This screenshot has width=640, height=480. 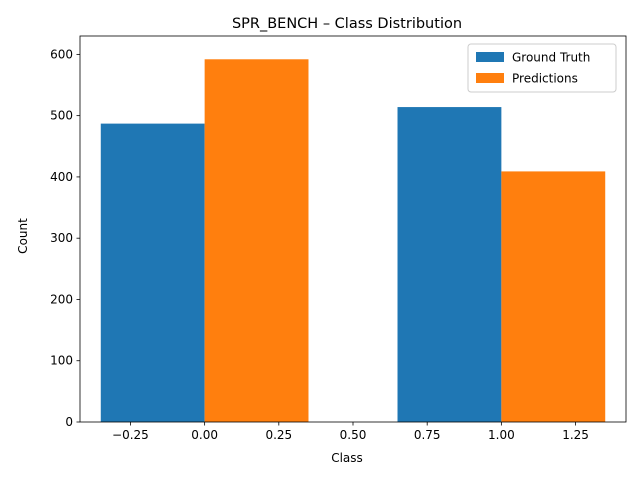 I want to click on legend-frame, so click(x=542, y=68).